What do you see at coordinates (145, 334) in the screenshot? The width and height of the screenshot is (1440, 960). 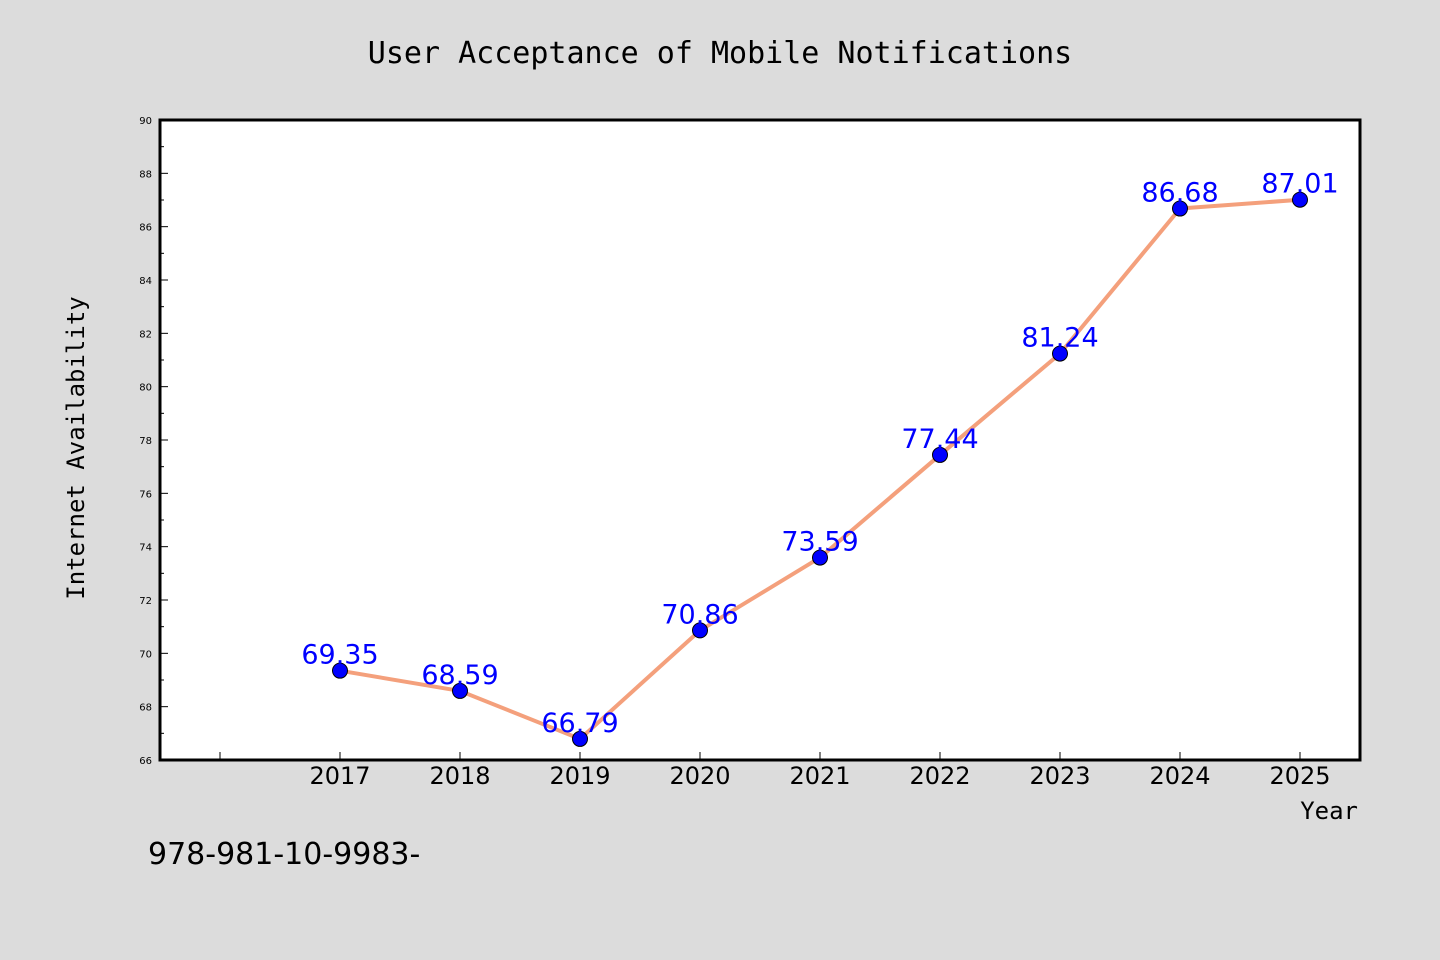 I see `y-tick-label-82: 82` at bounding box center [145, 334].